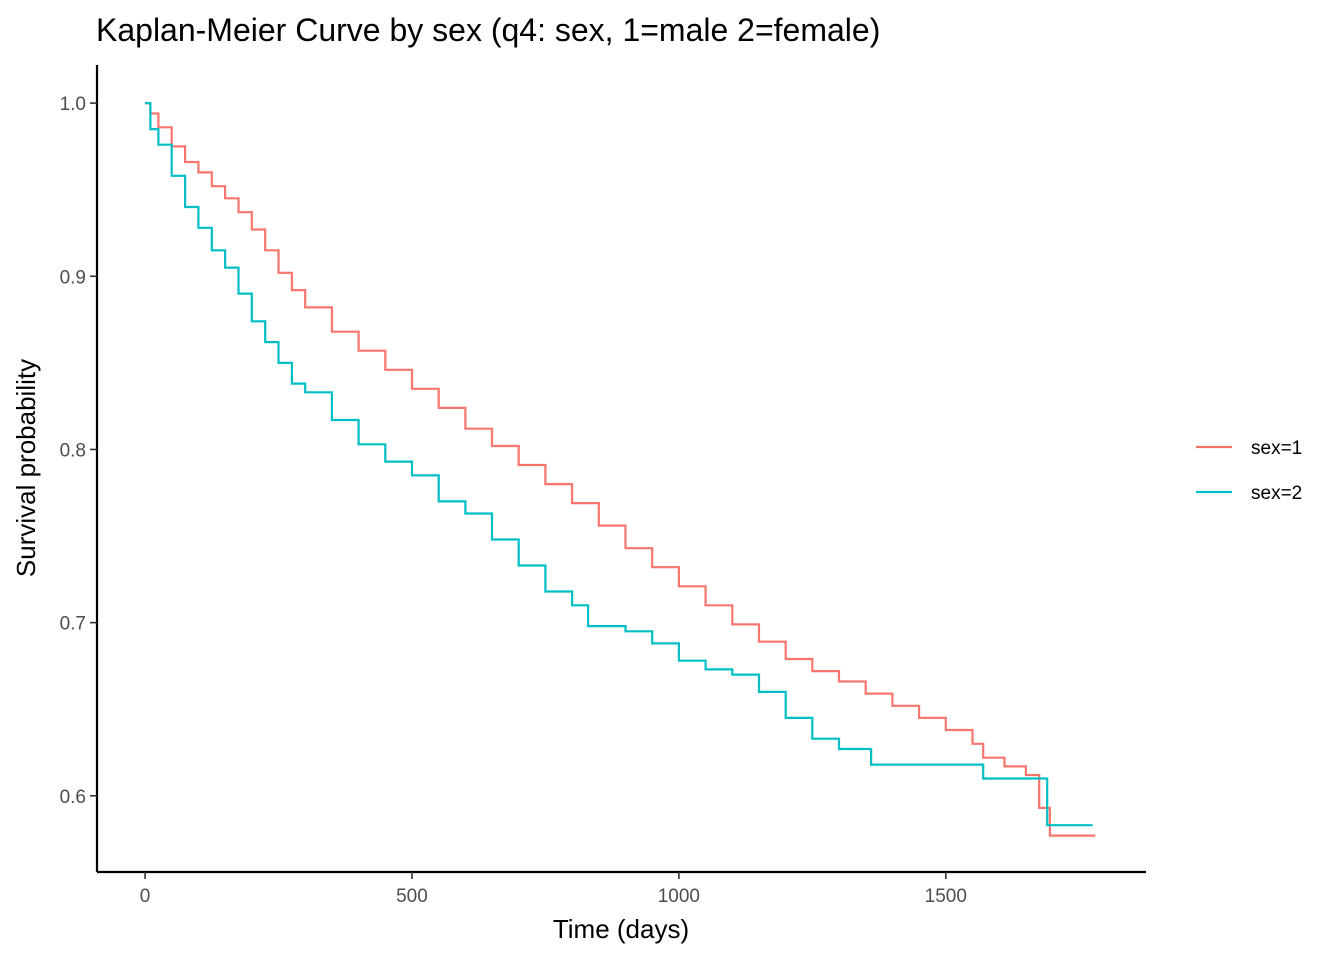 This screenshot has height=965, width=1344. What do you see at coordinates (26, 468) in the screenshot?
I see `y-axis-title: Survival probability` at bounding box center [26, 468].